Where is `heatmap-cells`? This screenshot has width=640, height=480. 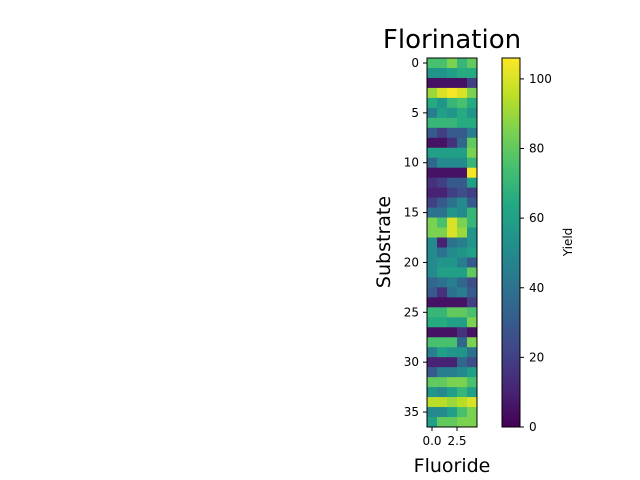 heatmap-cells is located at coordinates (452, 243).